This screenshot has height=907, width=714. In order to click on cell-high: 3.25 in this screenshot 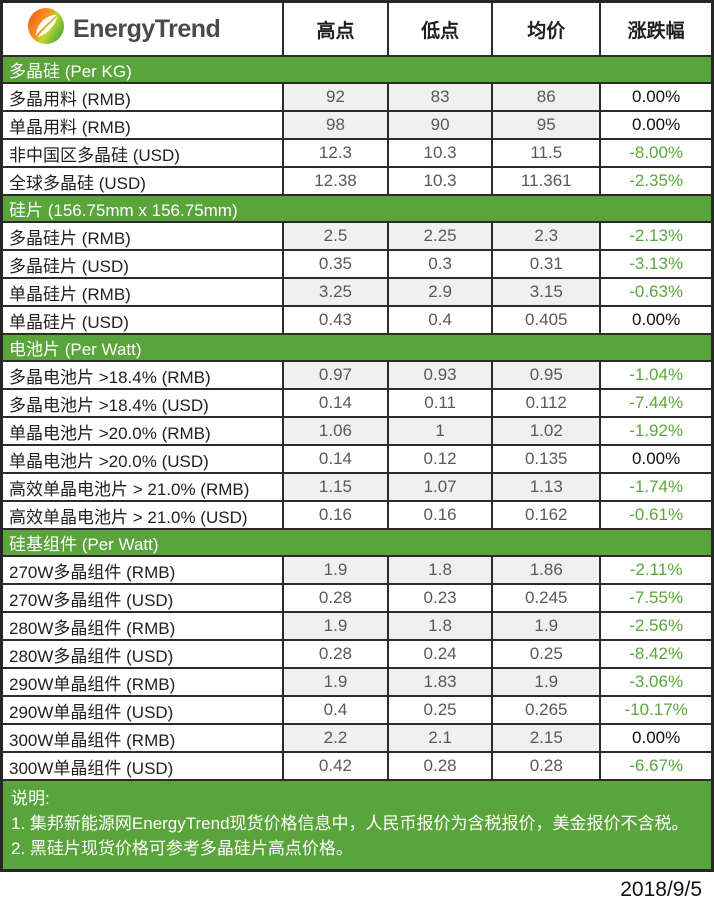, I will do `click(335, 292)`.